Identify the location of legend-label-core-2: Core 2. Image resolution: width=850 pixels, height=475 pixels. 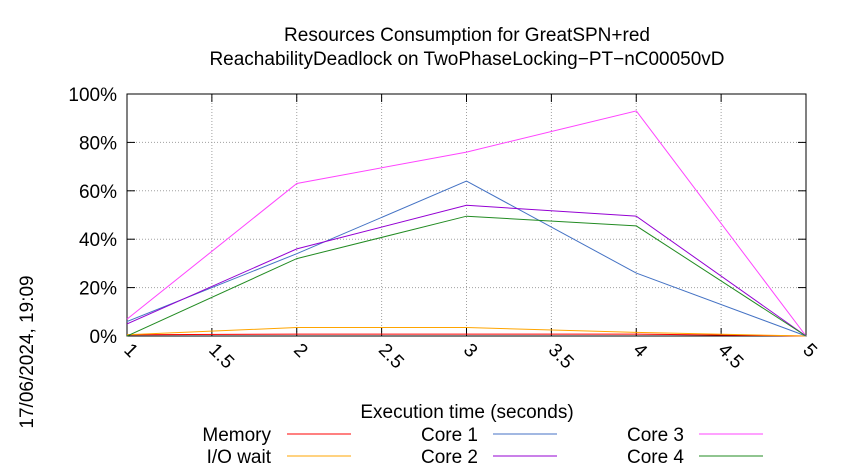
(449, 457).